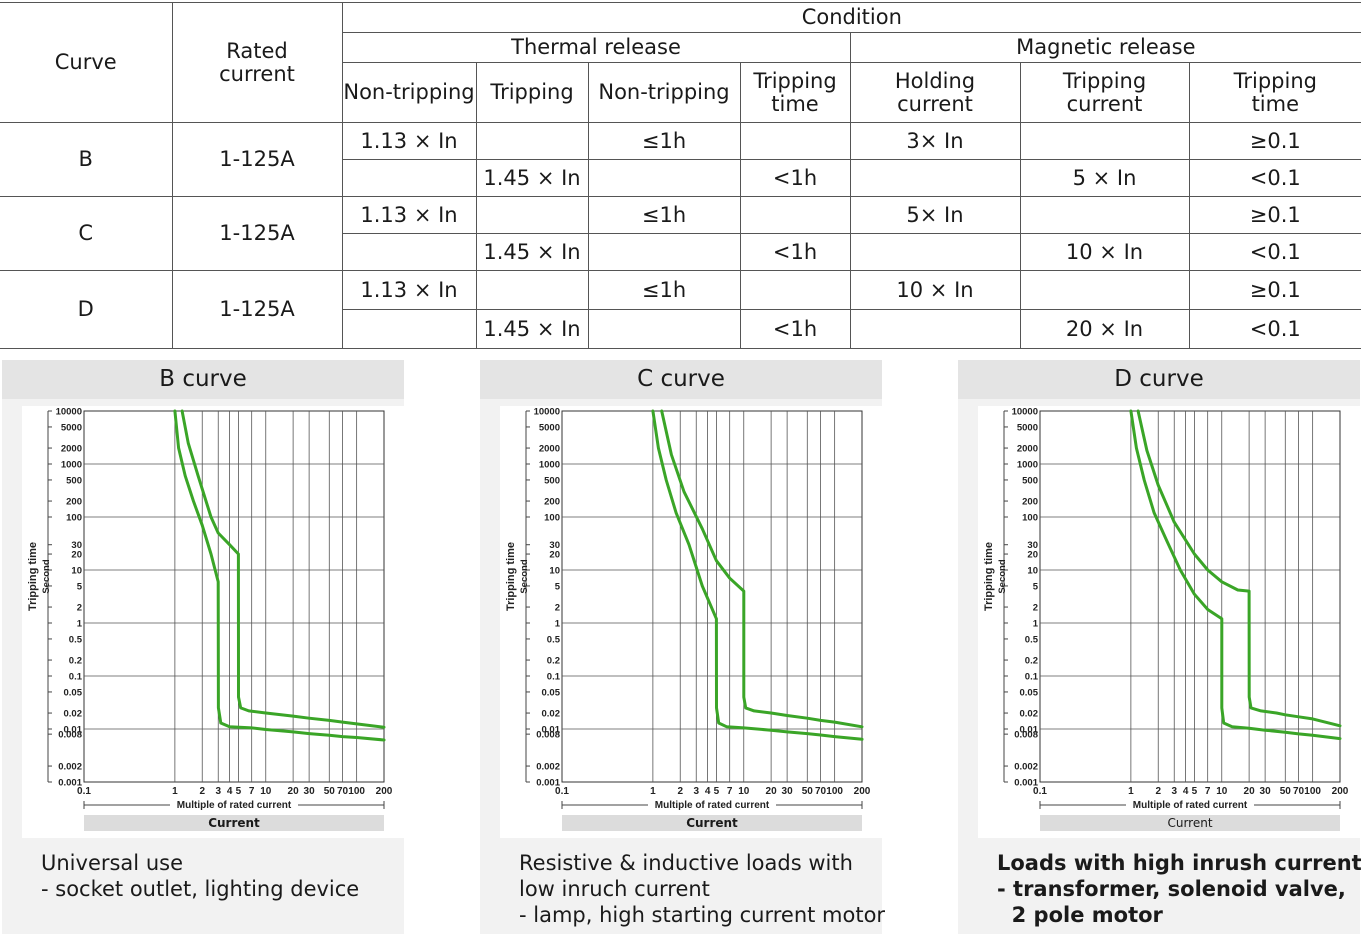 The height and width of the screenshot is (934, 1361). I want to click on table-cell: <0.1, so click(1274, 252).